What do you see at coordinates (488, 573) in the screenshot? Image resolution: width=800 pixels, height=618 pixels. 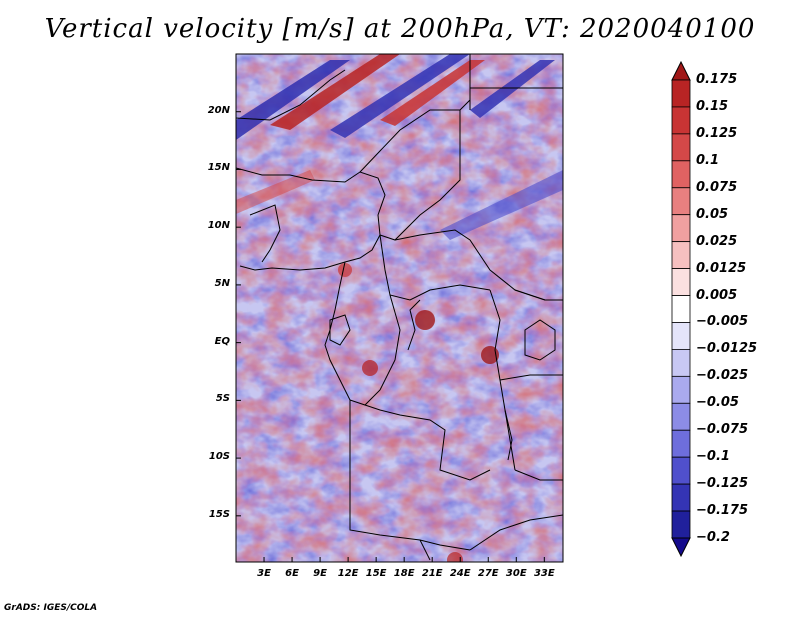 I see `x-tick-label: 27E` at bounding box center [488, 573].